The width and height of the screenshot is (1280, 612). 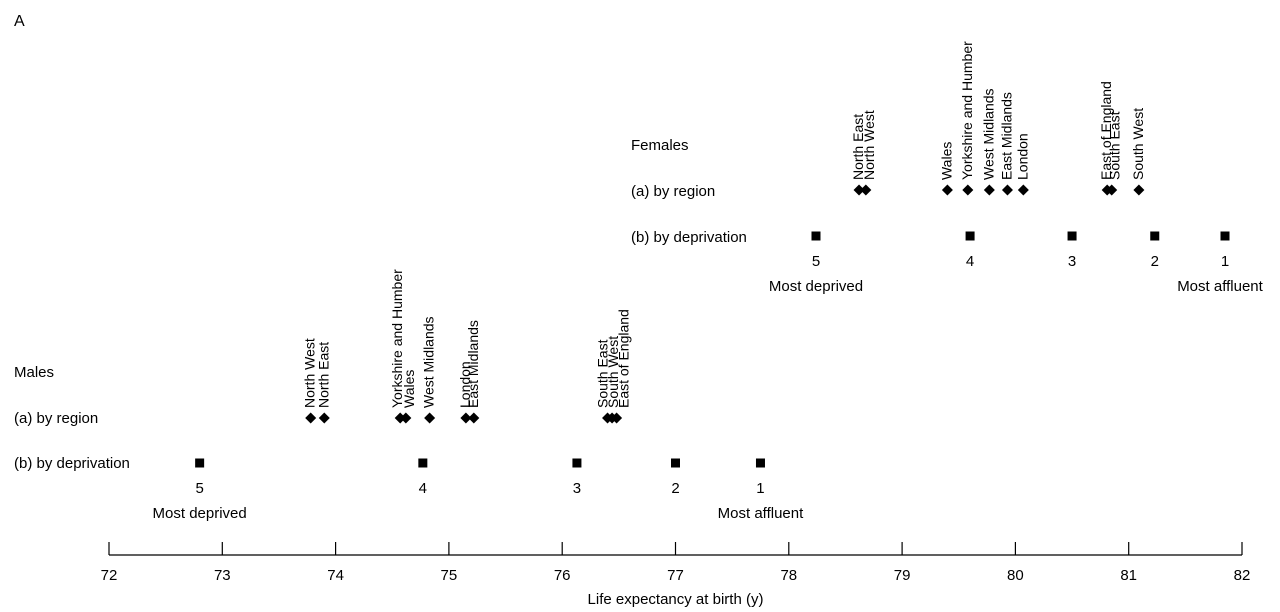 What do you see at coordinates (335, 575) in the screenshot?
I see `x-tick-label: 74` at bounding box center [335, 575].